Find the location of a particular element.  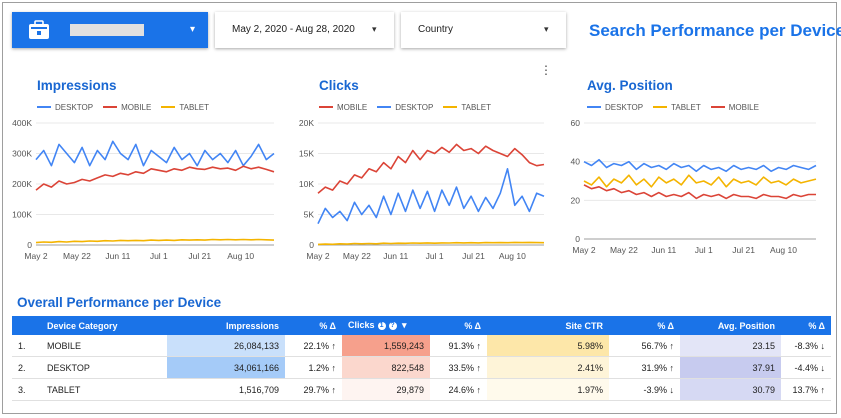

chart-legend-avg-position: DESKTOP TABLET MOBILE is located at coordinates (678, 106).